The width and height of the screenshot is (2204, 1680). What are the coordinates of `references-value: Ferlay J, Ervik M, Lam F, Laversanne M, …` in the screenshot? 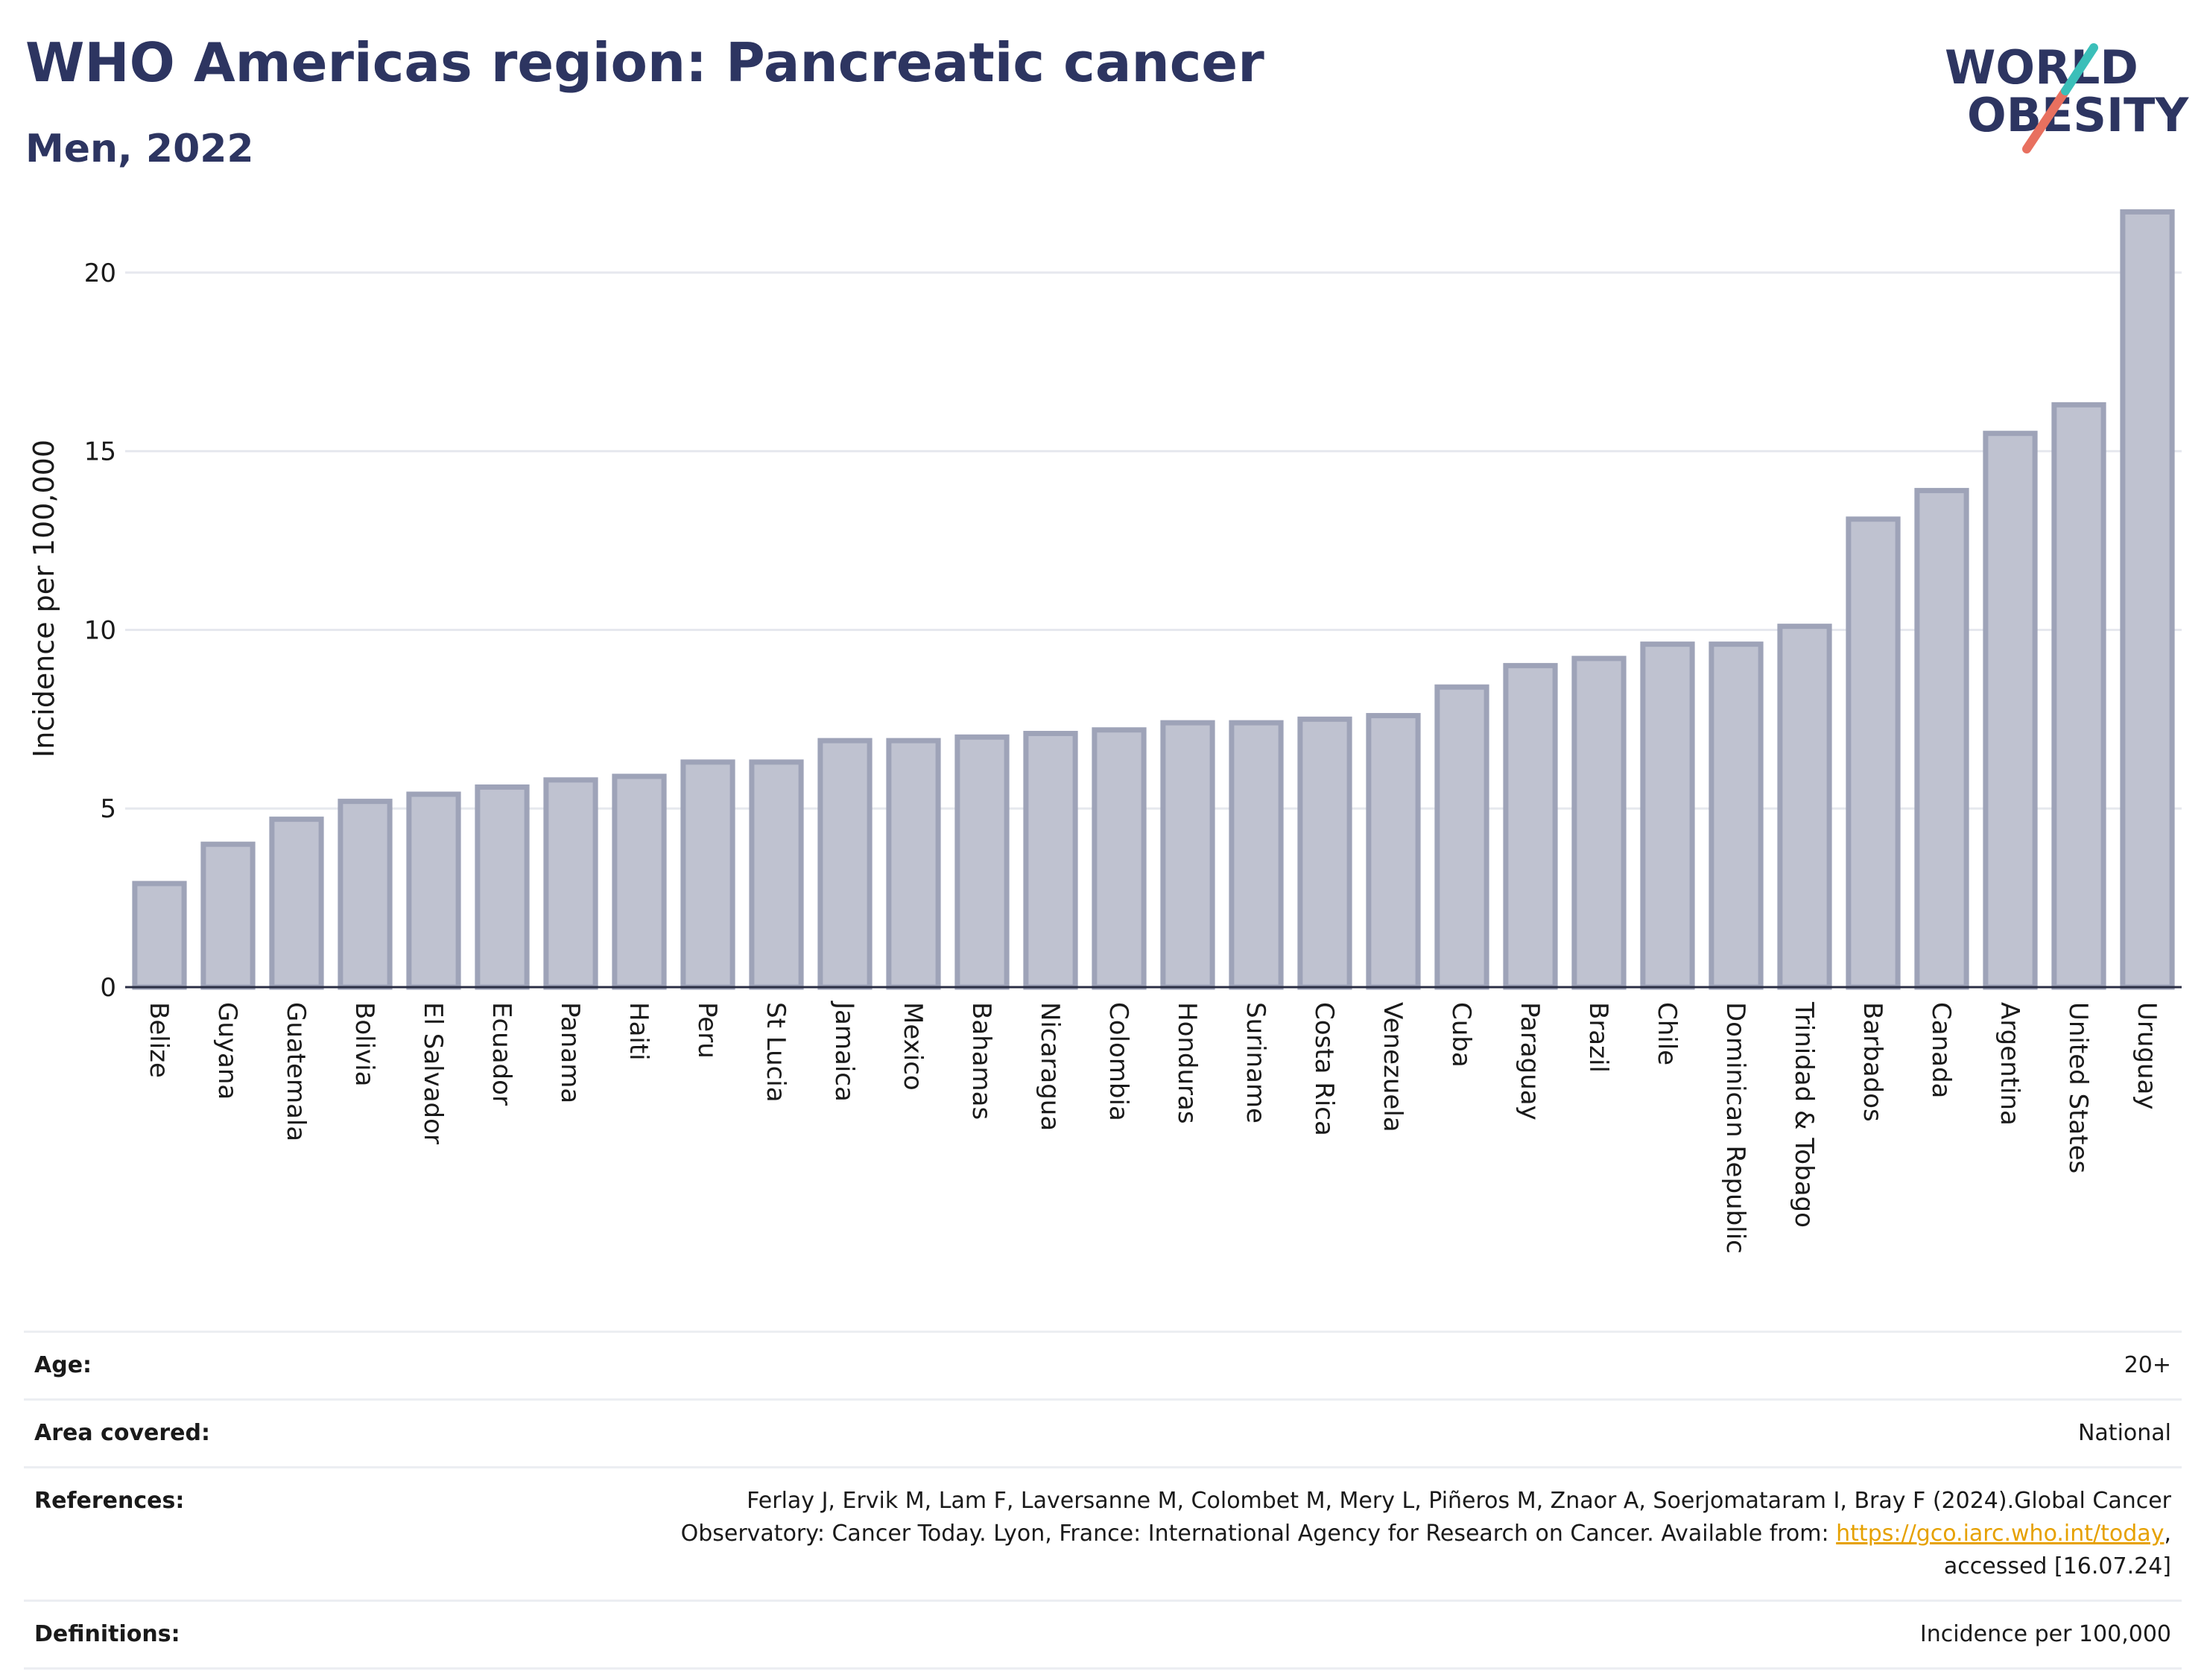 It's located at (1270, 1534).